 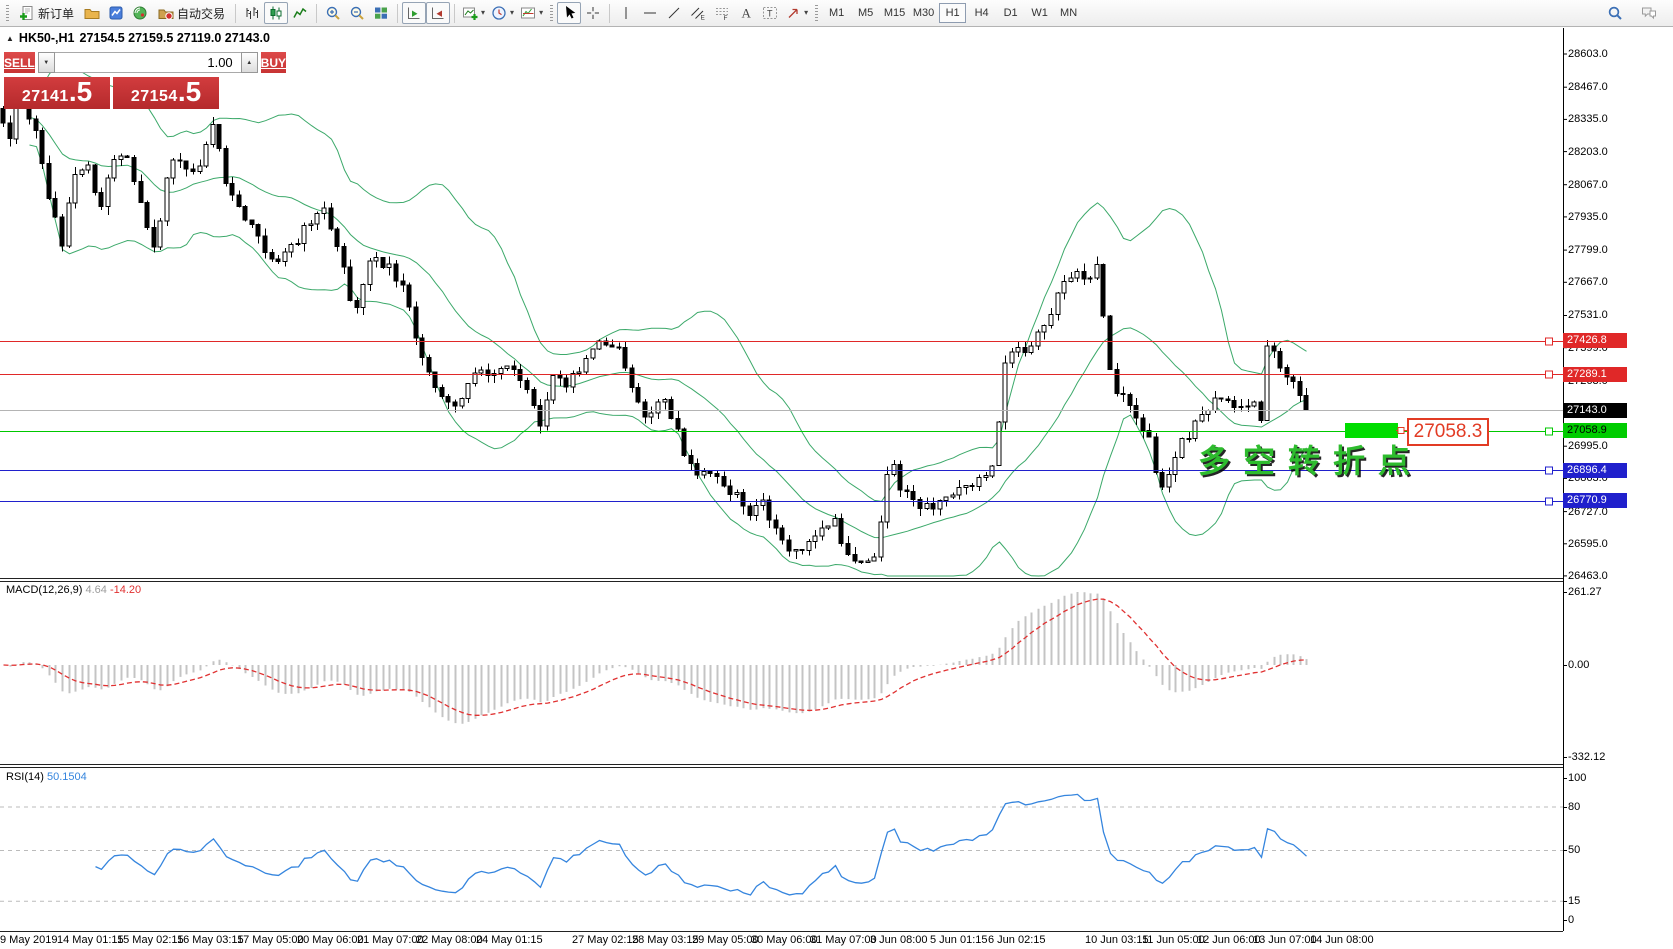 What do you see at coordinates (273, 62) in the screenshot?
I see `buy-button: BUY` at bounding box center [273, 62].